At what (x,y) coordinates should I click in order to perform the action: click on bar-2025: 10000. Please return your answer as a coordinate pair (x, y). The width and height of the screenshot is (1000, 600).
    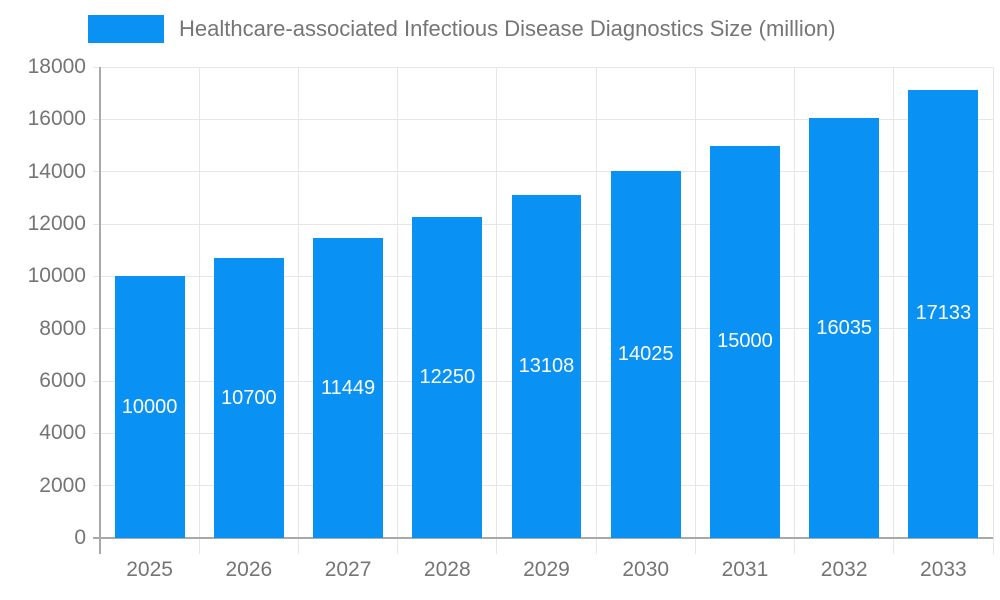
    Looking at the image, I should click on (149, 407).